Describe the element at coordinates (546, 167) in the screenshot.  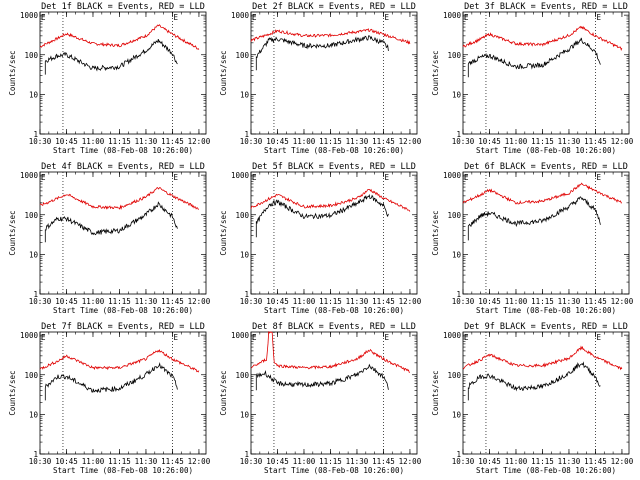
I see `panel-title: Det 6f BLACK = Events, RED = LLD` at that location.